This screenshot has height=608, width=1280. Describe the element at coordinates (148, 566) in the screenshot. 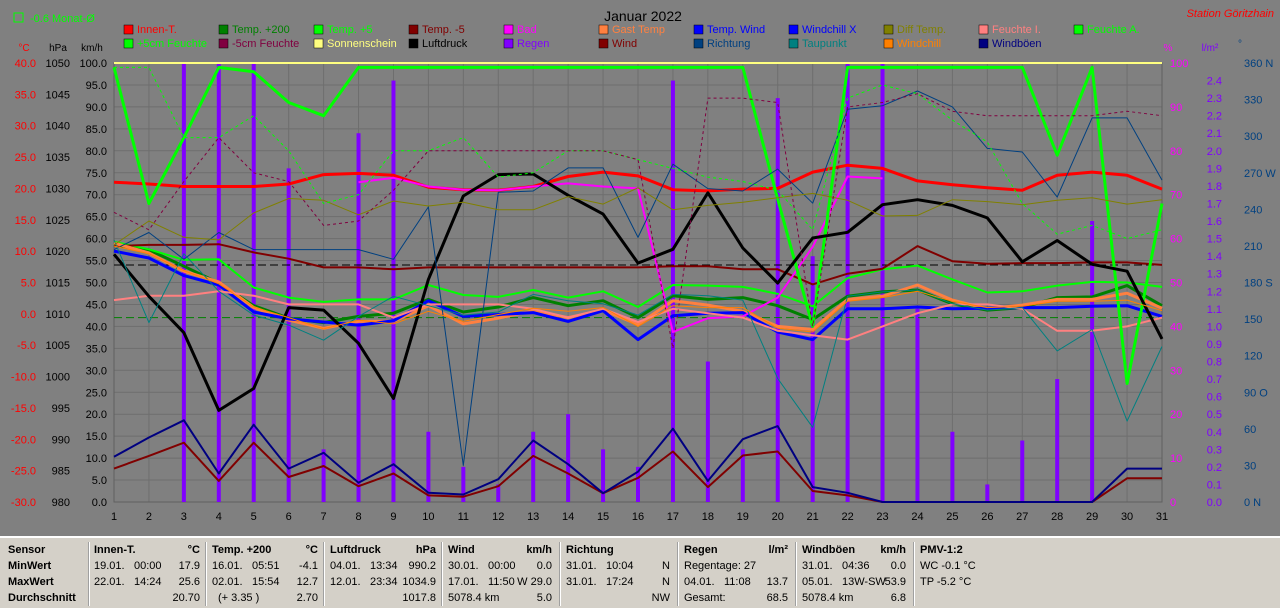

I see `stats-innen-min-time: 00:00` at that location.